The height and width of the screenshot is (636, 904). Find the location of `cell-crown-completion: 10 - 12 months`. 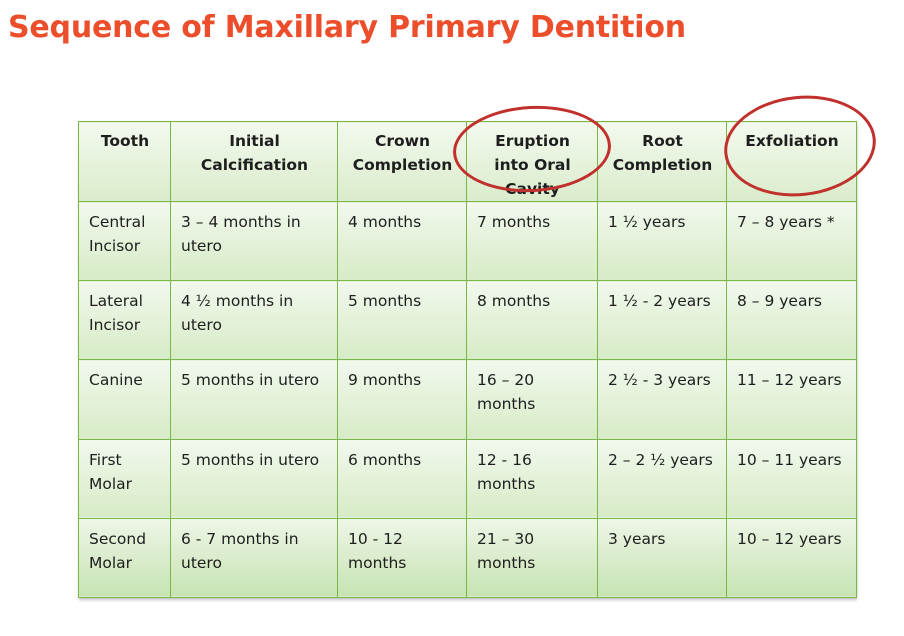

cell-crown-completion: 10 - 12 months is located at coordinates (402, 558).